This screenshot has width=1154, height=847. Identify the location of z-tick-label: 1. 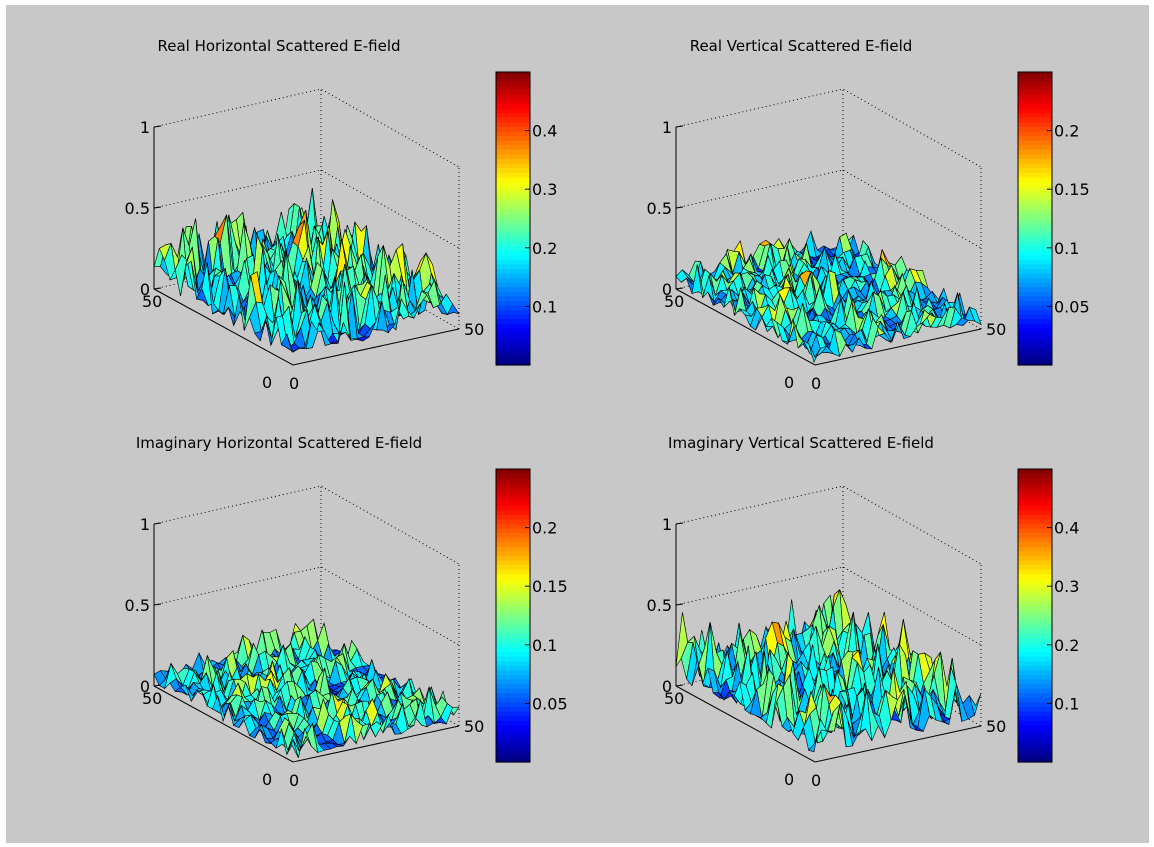
(667, 127).